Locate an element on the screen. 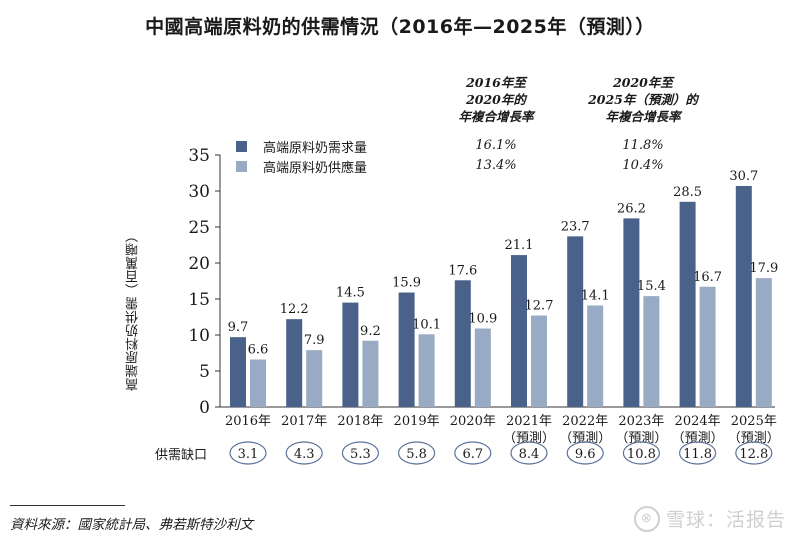  cagr-header-line: 2020年的 is located at coordinates (496, 99).